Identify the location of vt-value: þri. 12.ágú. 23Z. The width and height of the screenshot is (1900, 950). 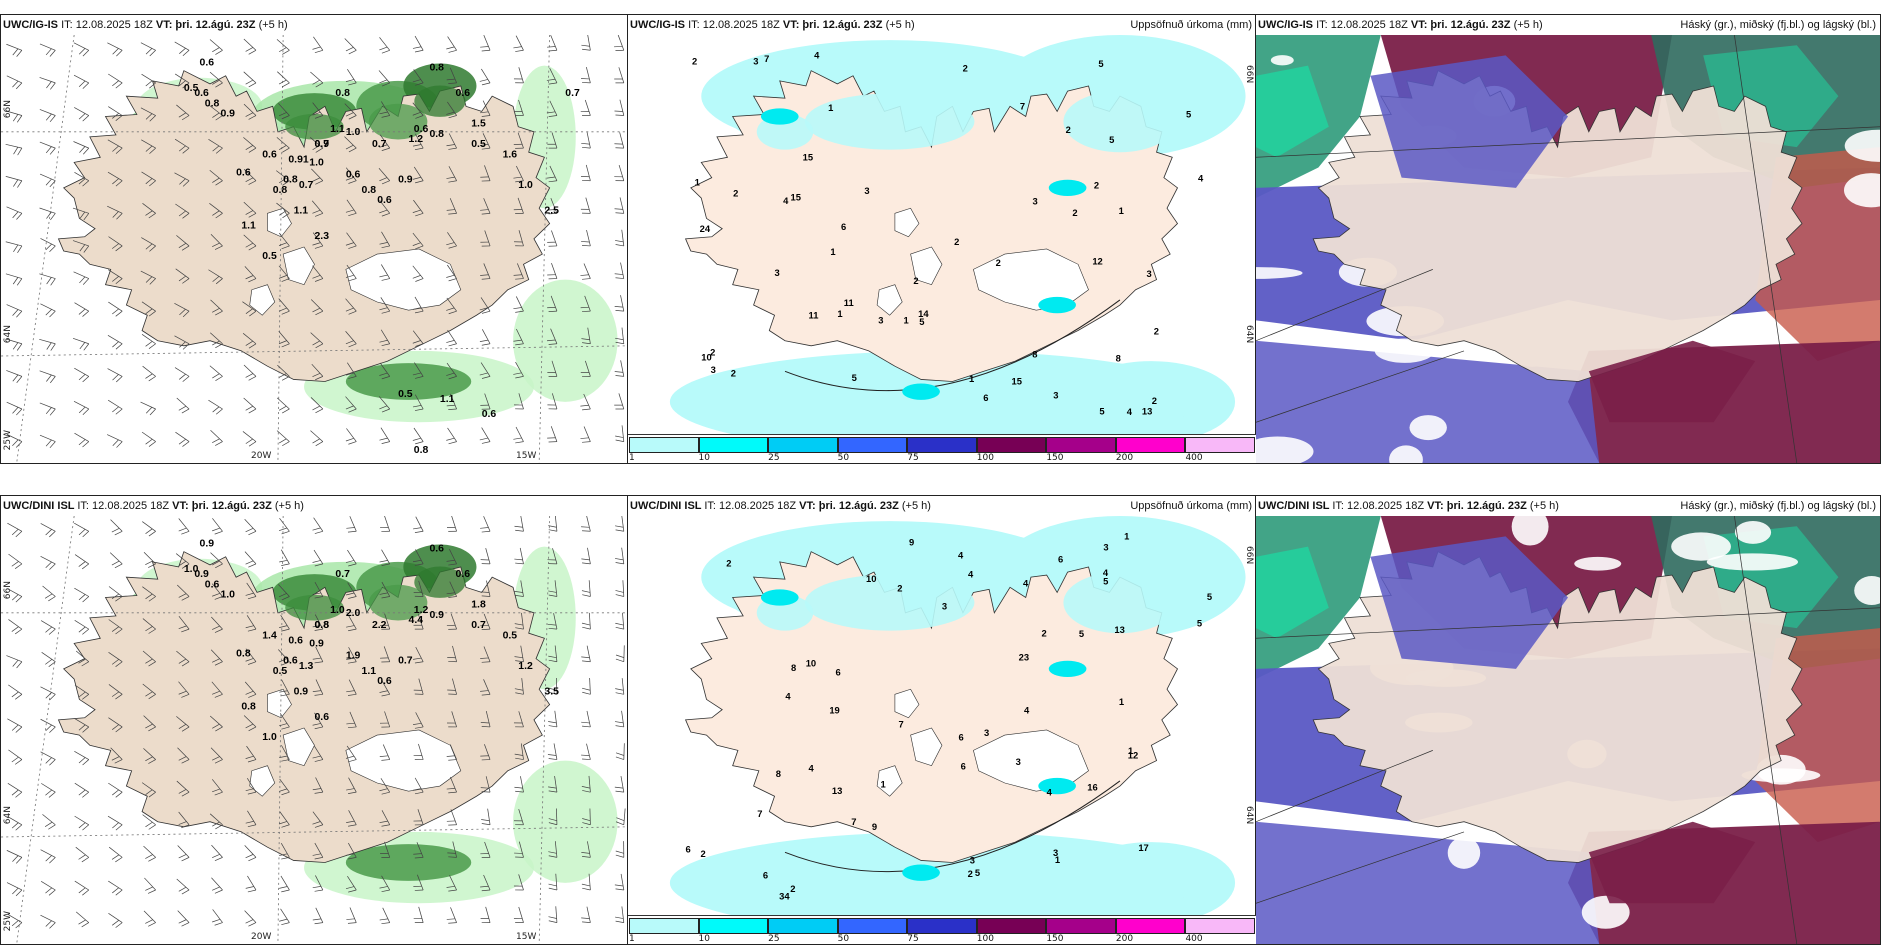
(1488, 506).